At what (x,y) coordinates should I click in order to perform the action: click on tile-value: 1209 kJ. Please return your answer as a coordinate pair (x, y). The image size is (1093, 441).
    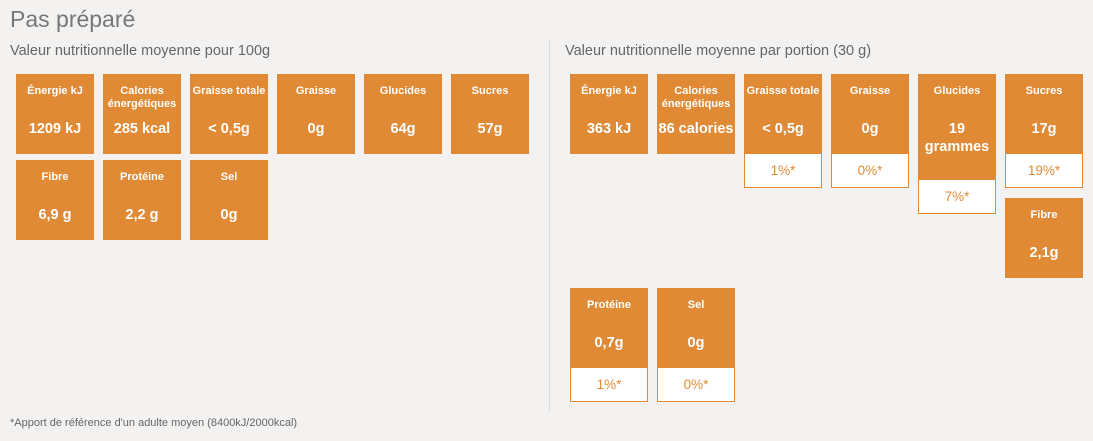
    Looking at the image, I should click on (55, 129).